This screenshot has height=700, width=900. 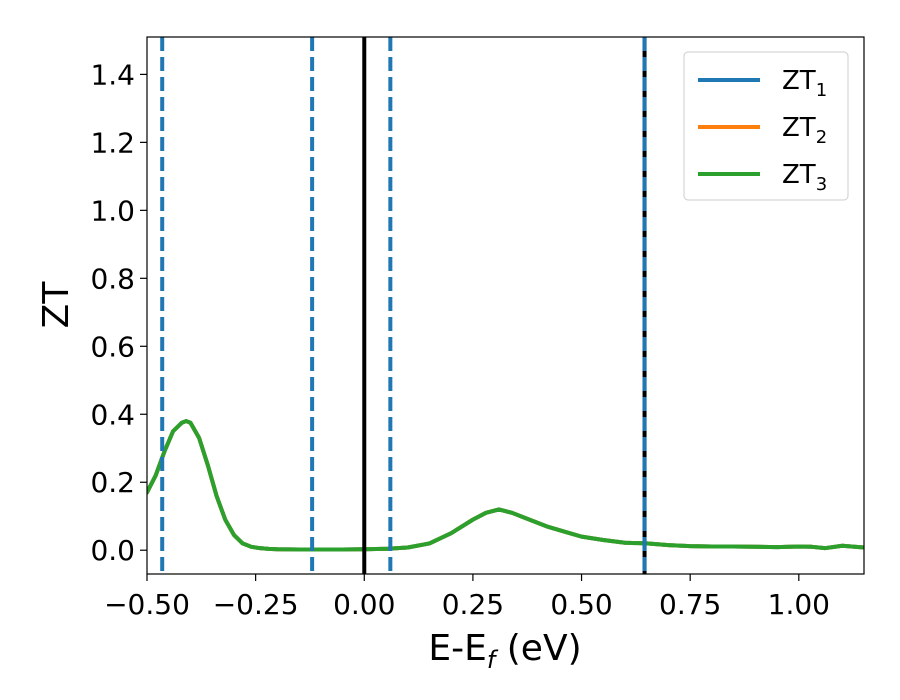 What do you see at coordinates (112, 74) in the screenshot?
I see `y-tick-label: 1.4` at bounding box center [112, 74].